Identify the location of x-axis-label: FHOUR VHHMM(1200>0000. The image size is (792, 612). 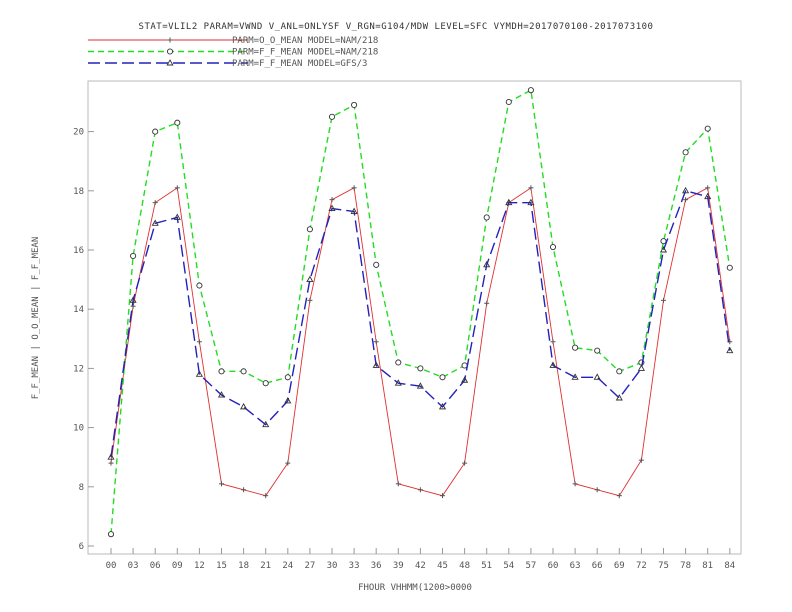
(415, 588).